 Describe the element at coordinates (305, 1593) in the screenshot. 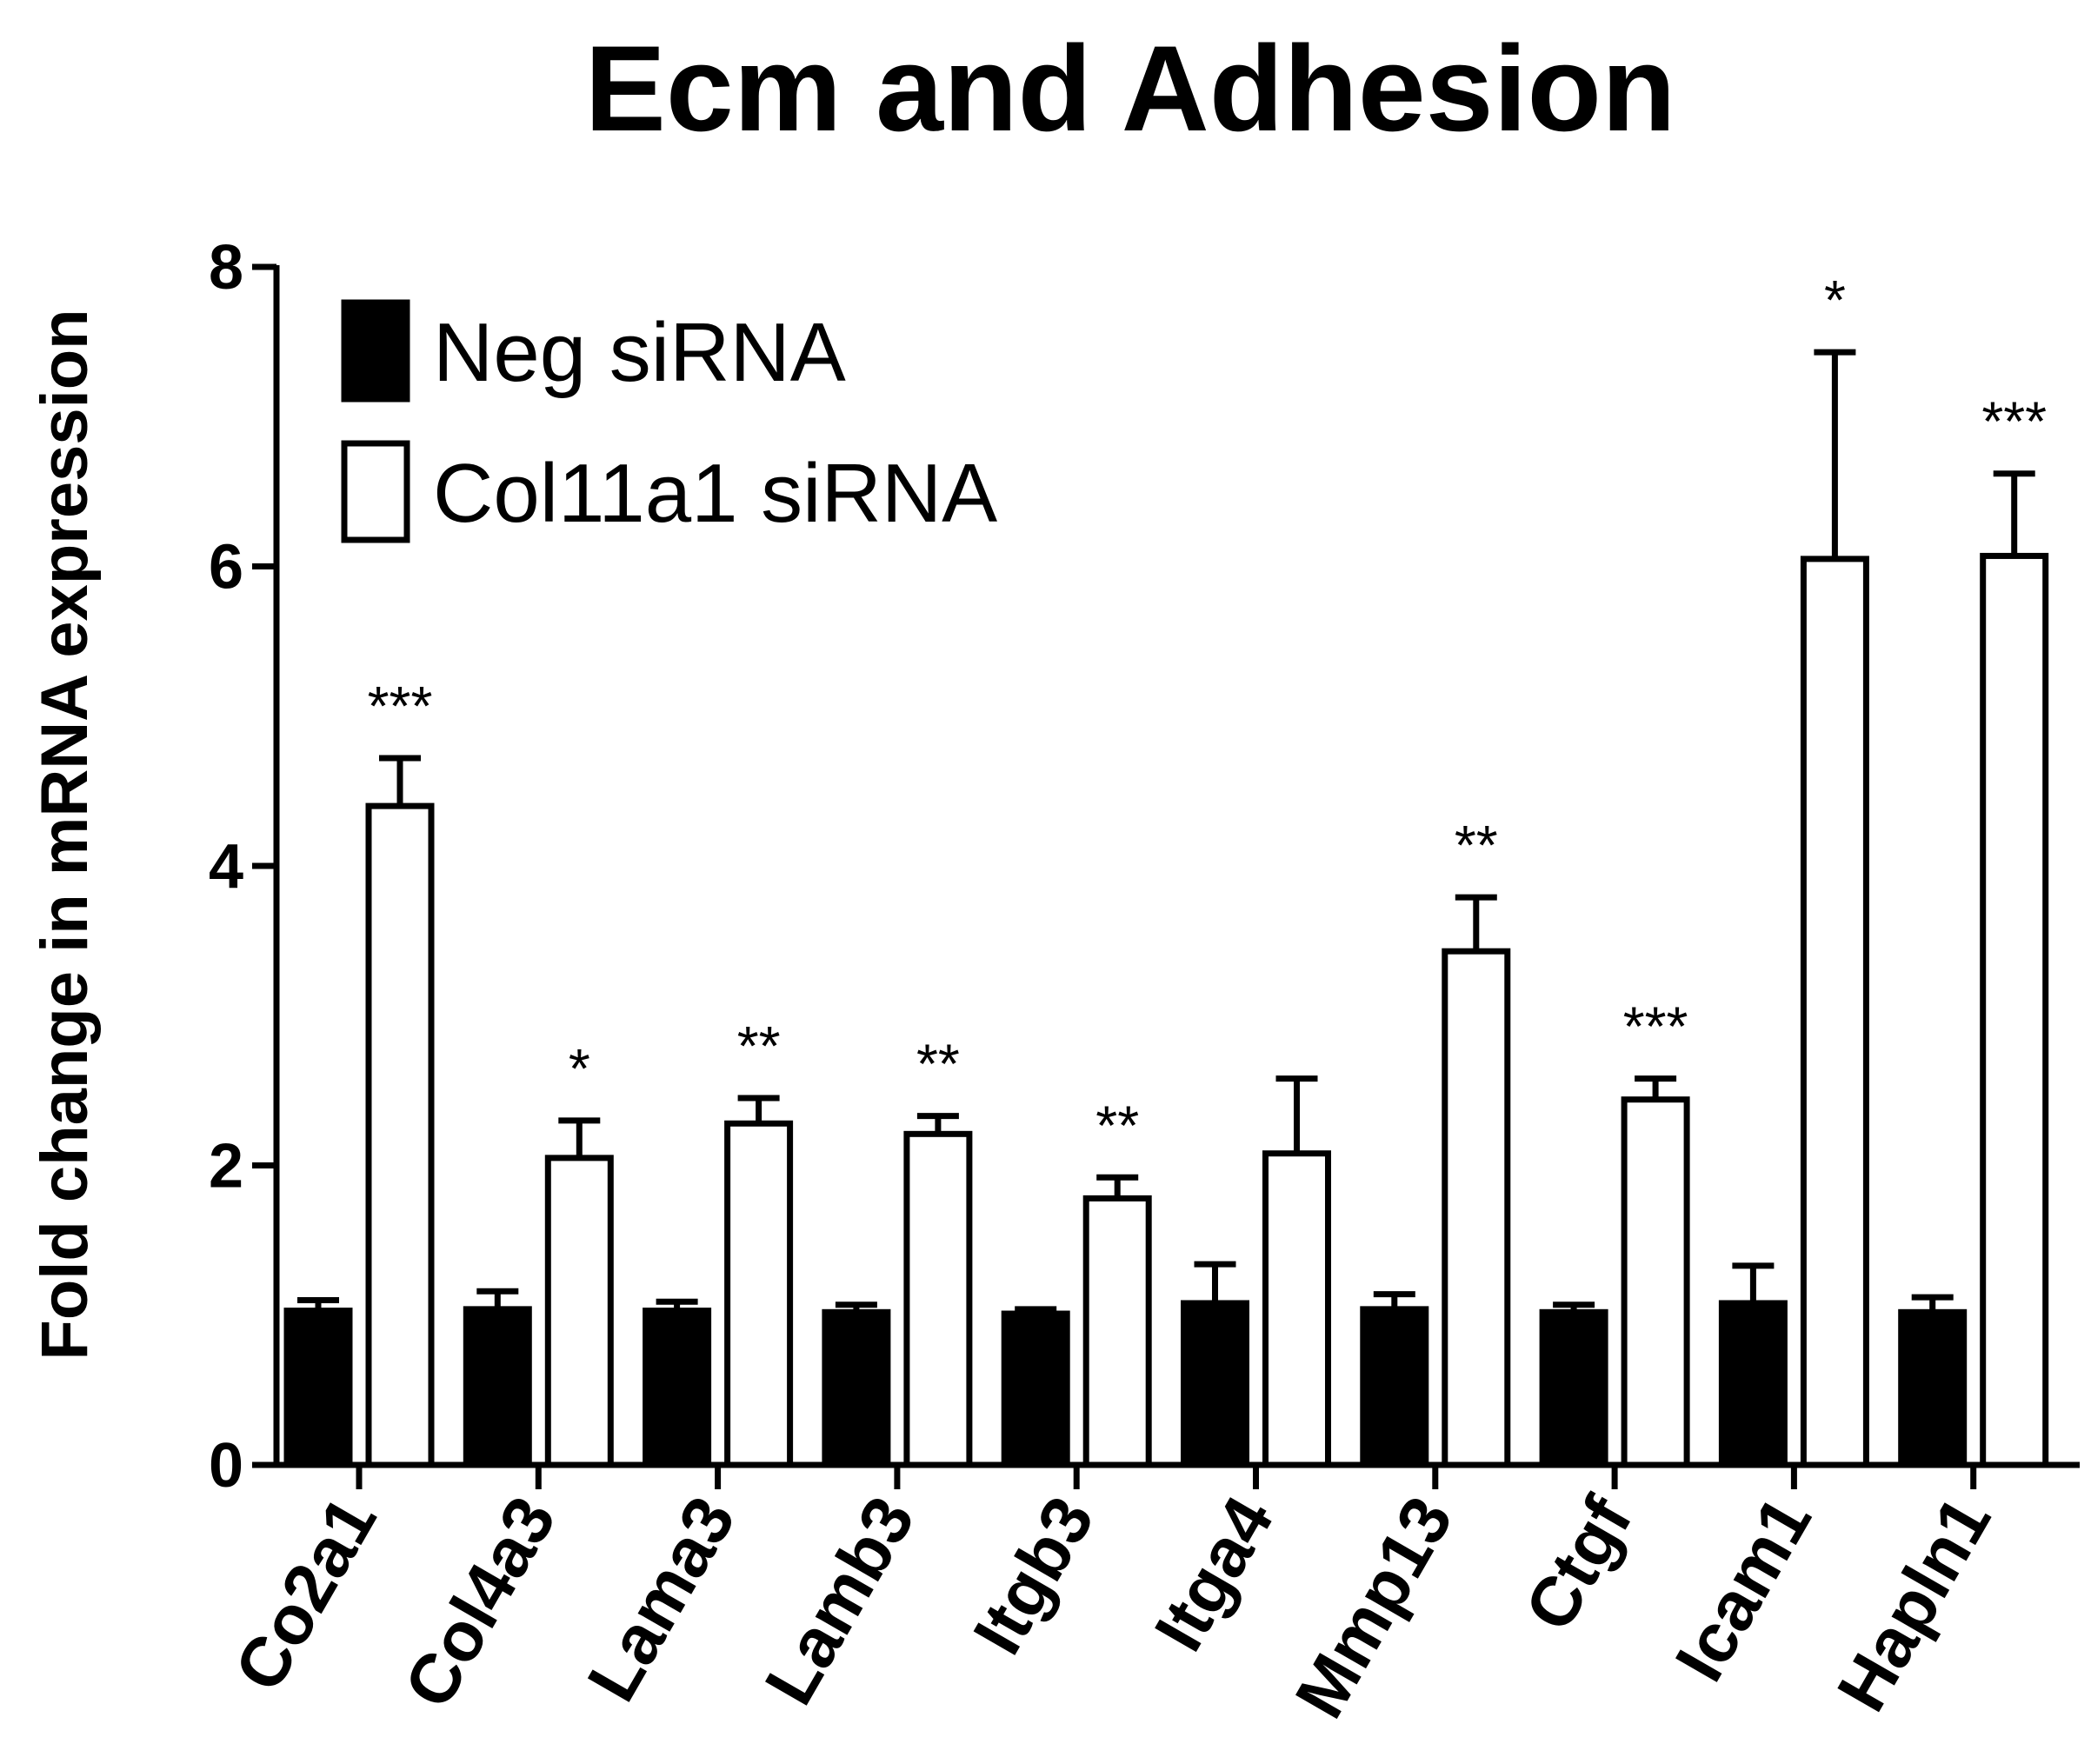

I see `x-tick-label: Co2a1` at that location.